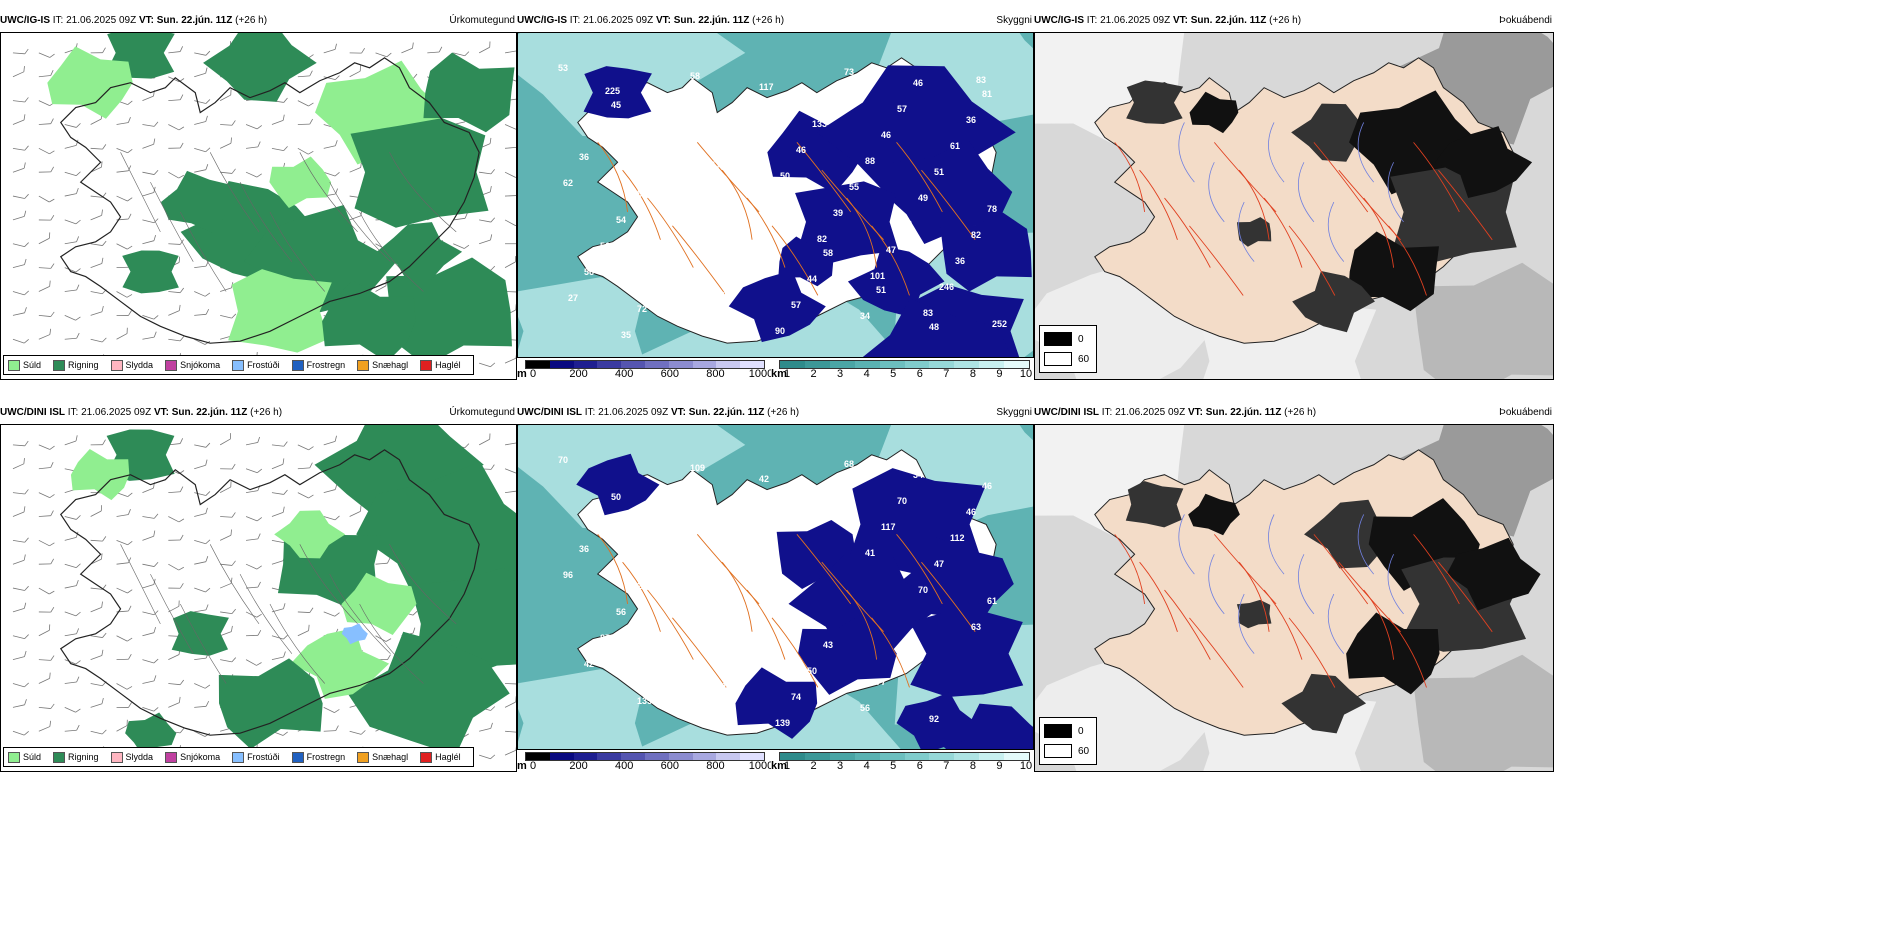  I want to click on visibility-value-label: 56, so click(621, 612).